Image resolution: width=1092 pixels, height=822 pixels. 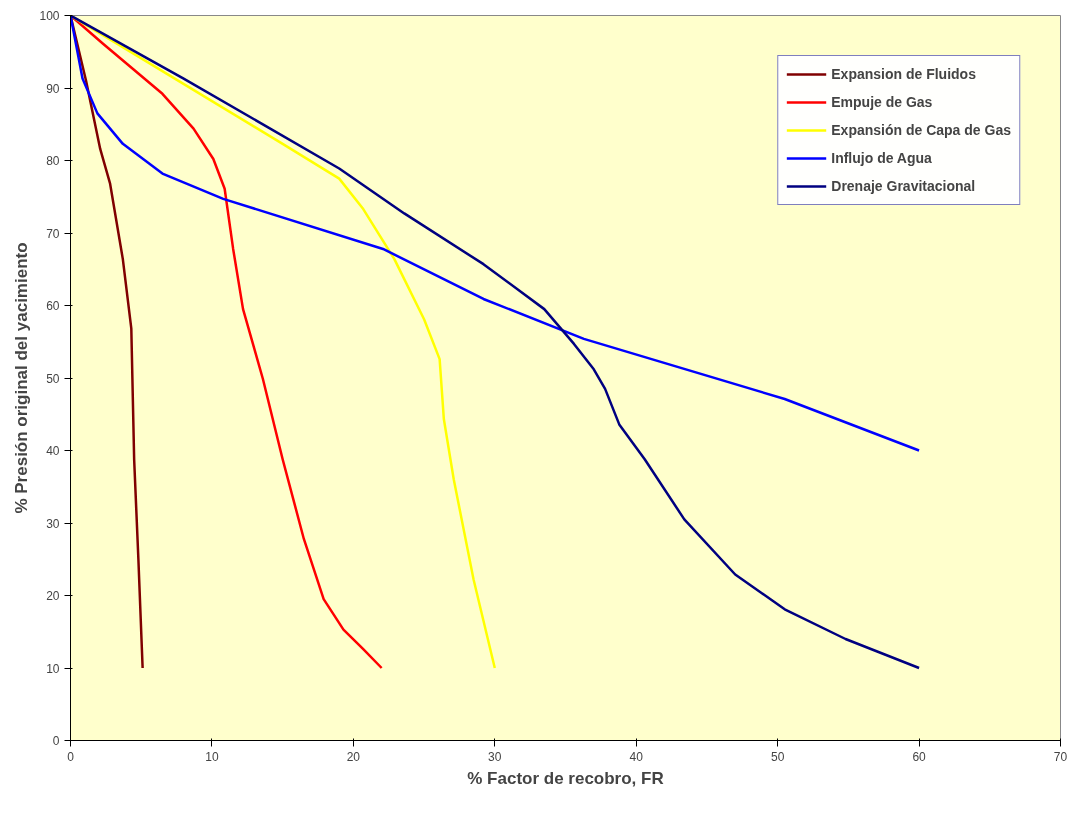 I want to click on x-tick-label: 20, so click(x=353, y=756).